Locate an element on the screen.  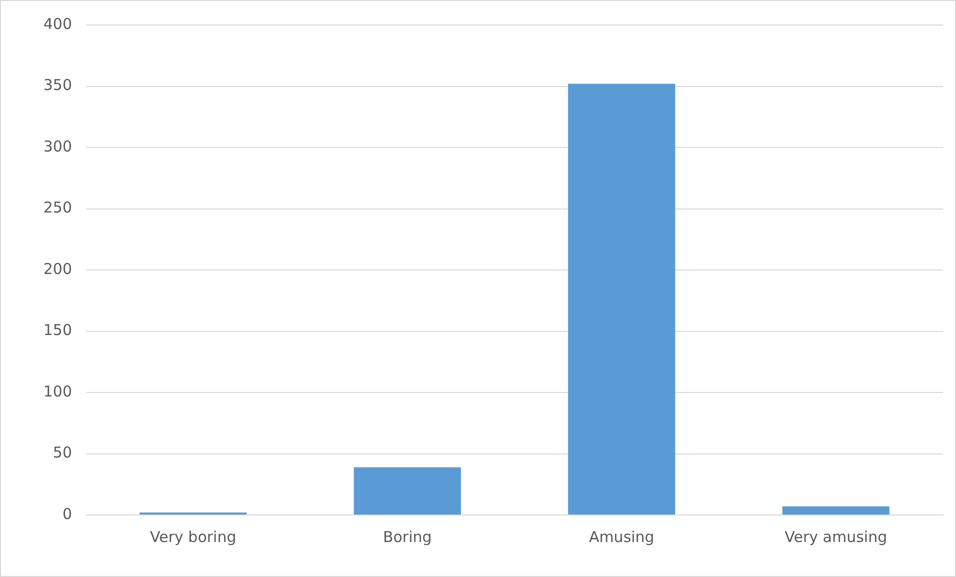
y-tick-label: 150 is located at coordinates (57, 330).